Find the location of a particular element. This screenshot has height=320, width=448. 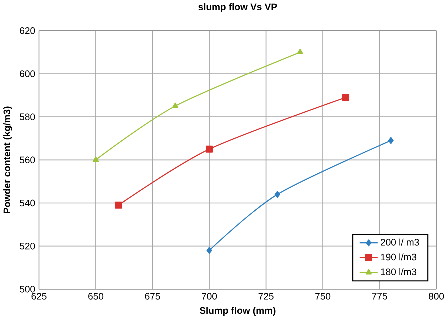

y-tick-label: 520 is located at coordinates (28, 246).